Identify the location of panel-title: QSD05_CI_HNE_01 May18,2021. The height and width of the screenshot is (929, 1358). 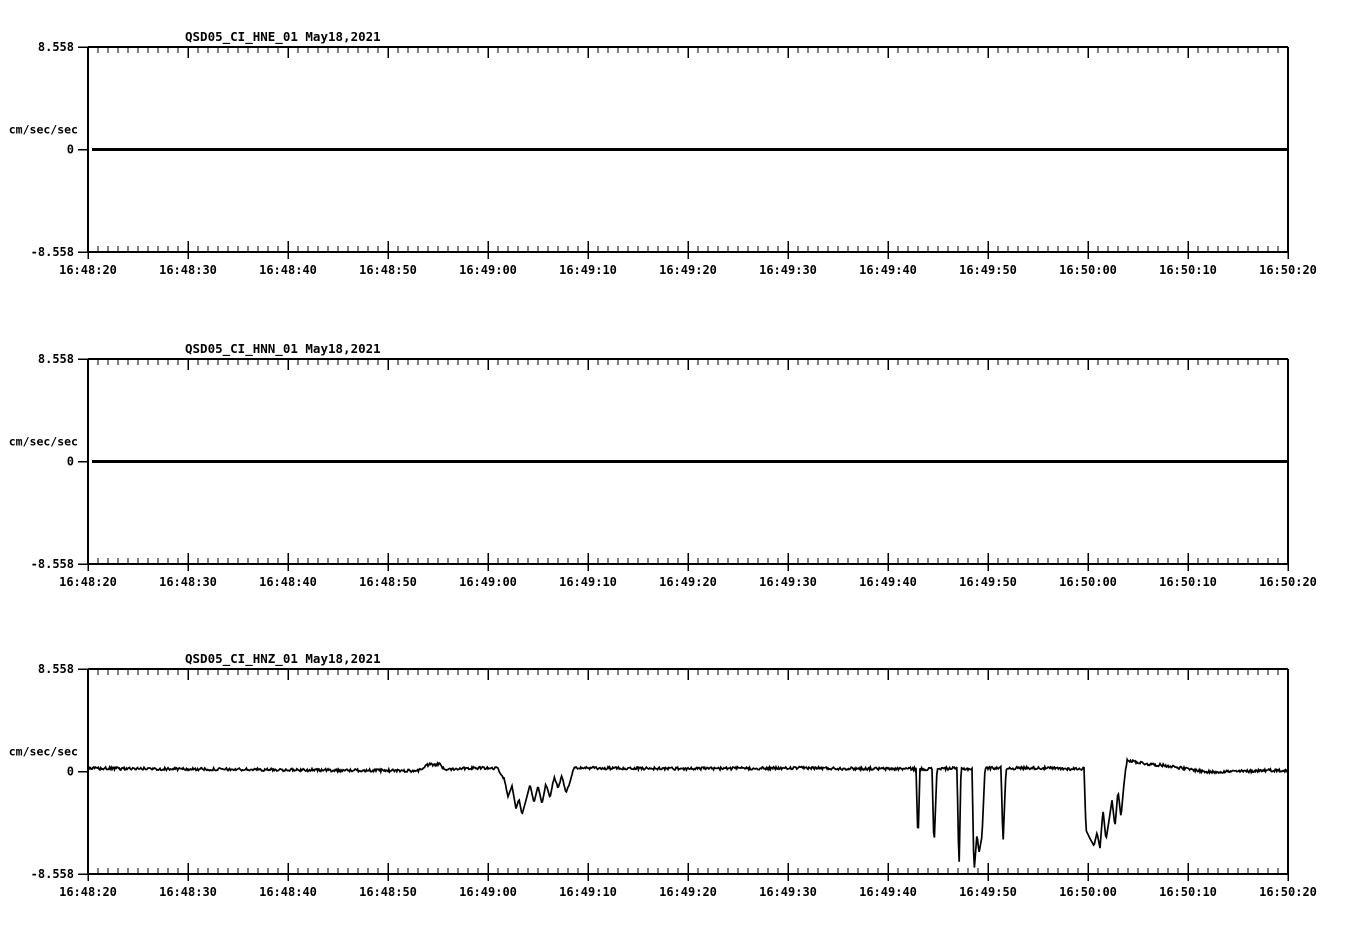
(283, 37).